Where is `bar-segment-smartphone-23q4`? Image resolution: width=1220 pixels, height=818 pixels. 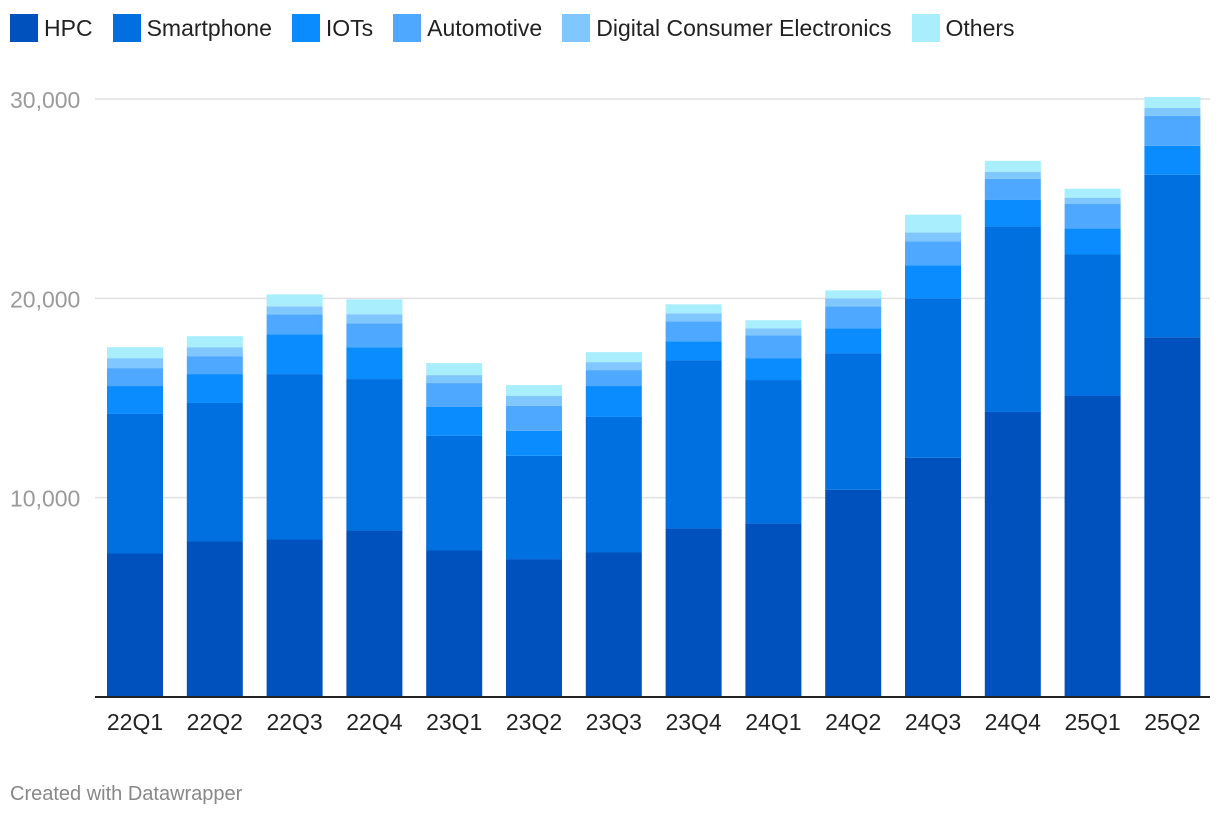 bar-segment-smartphone-23q4 is located at coordinates (693, 444).